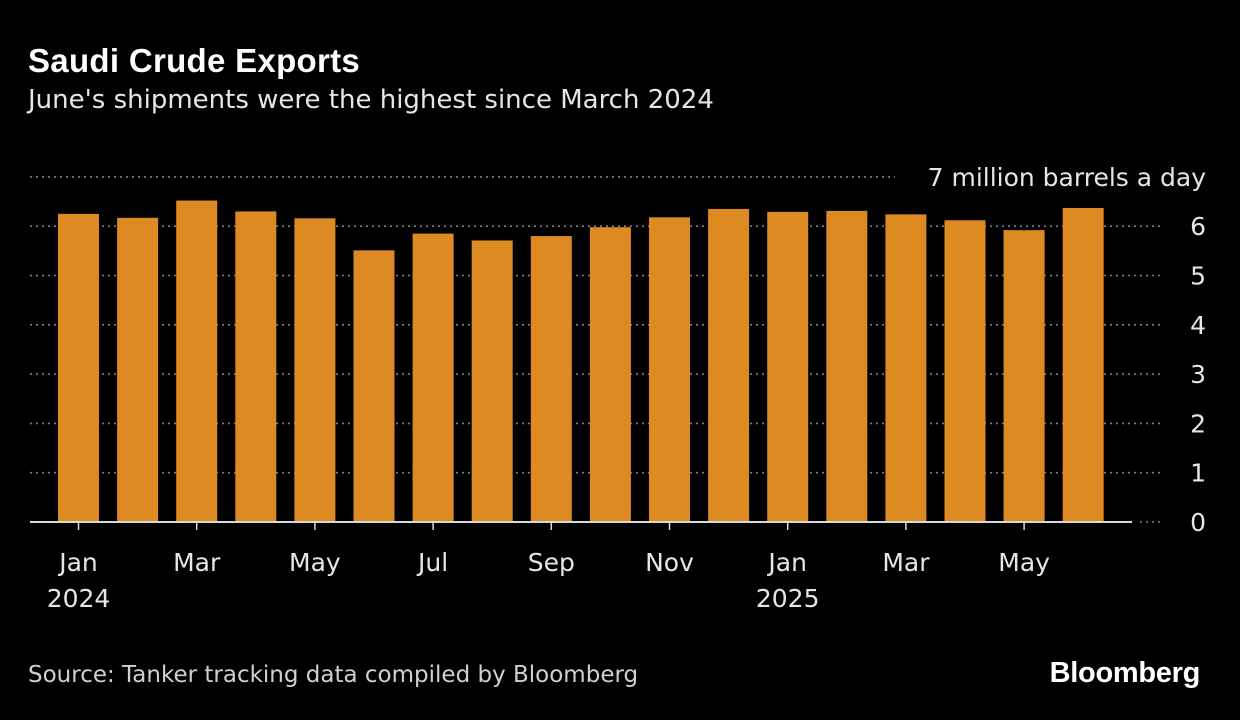  Describe the element at coordinates (1198, 423) in the screenshot. I see `y-tick-label: 2` at that location.